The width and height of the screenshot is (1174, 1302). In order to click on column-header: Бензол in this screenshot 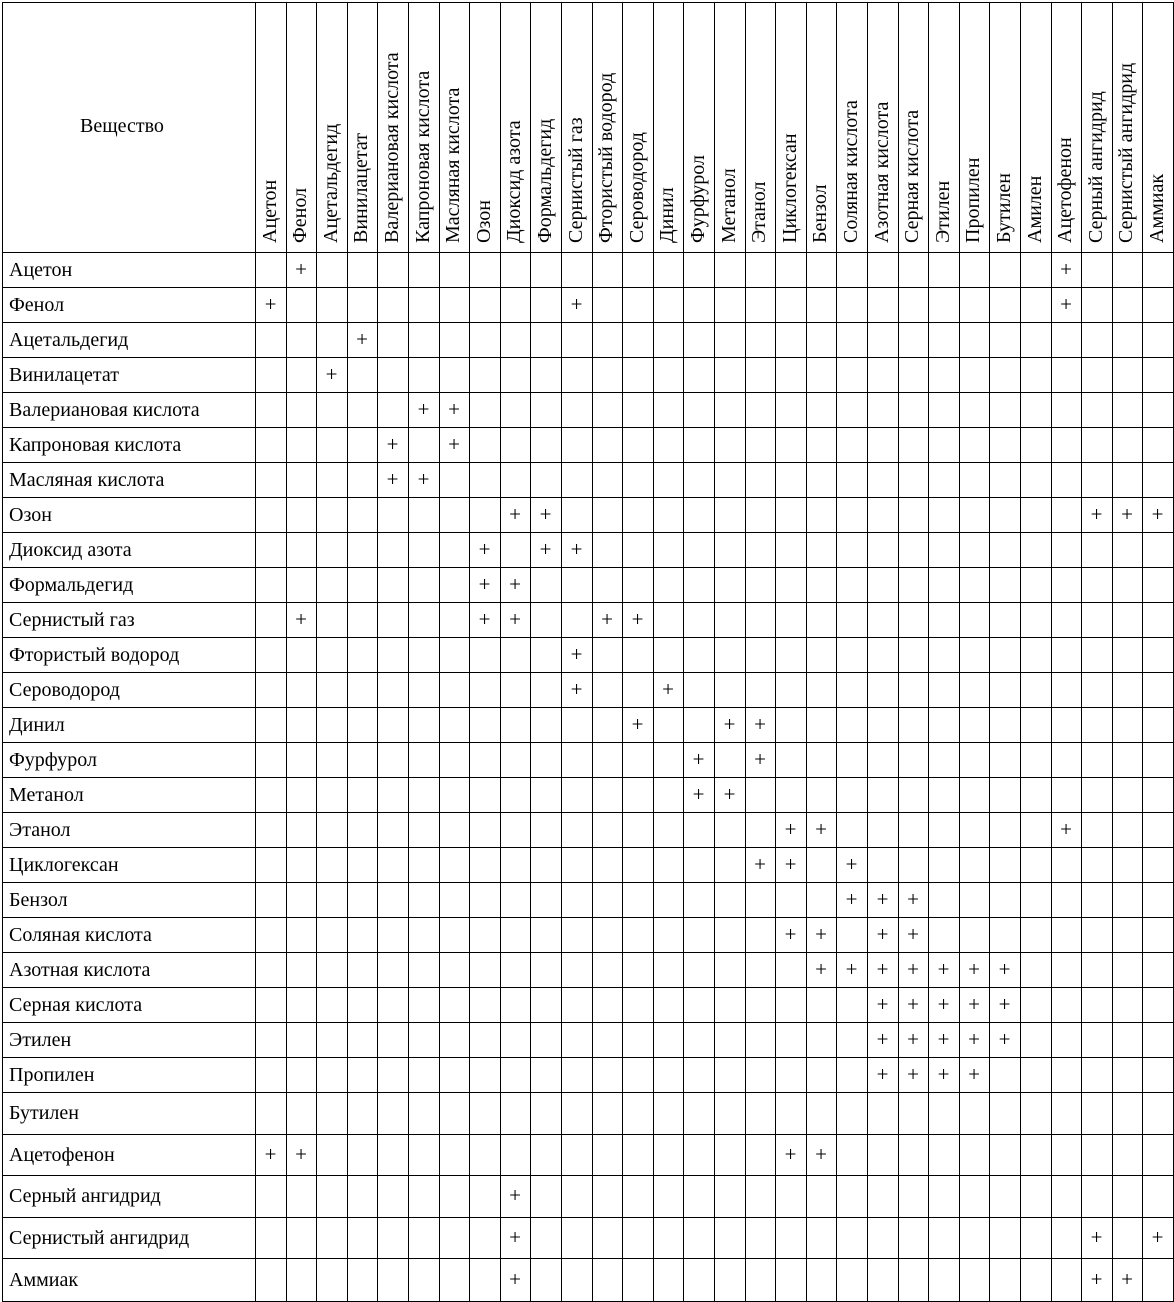, I will do `click(820, 213)`.